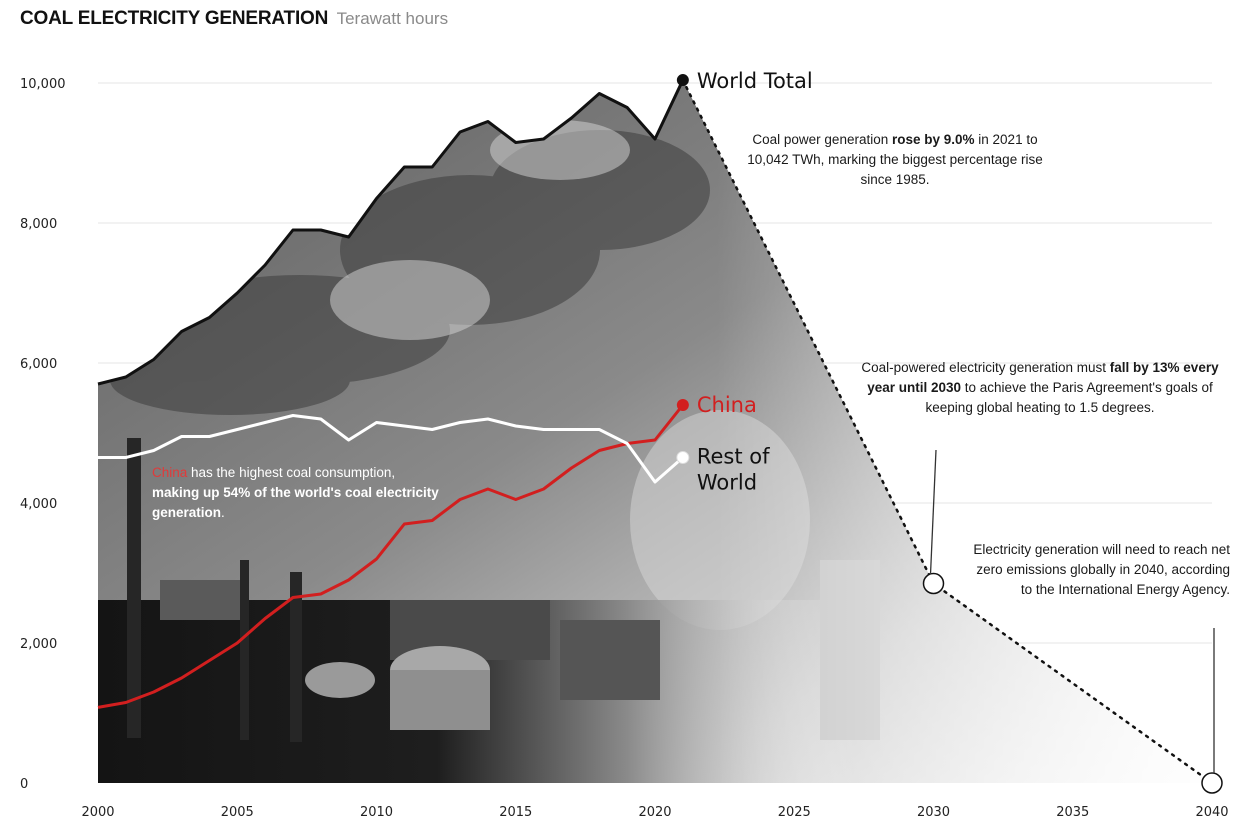 The width and height of the screenshot is (1247, 829). Describe the element at coordinates (933, 812) in the screenshot. I see `x-tick-label-2030: 2030` at that location.